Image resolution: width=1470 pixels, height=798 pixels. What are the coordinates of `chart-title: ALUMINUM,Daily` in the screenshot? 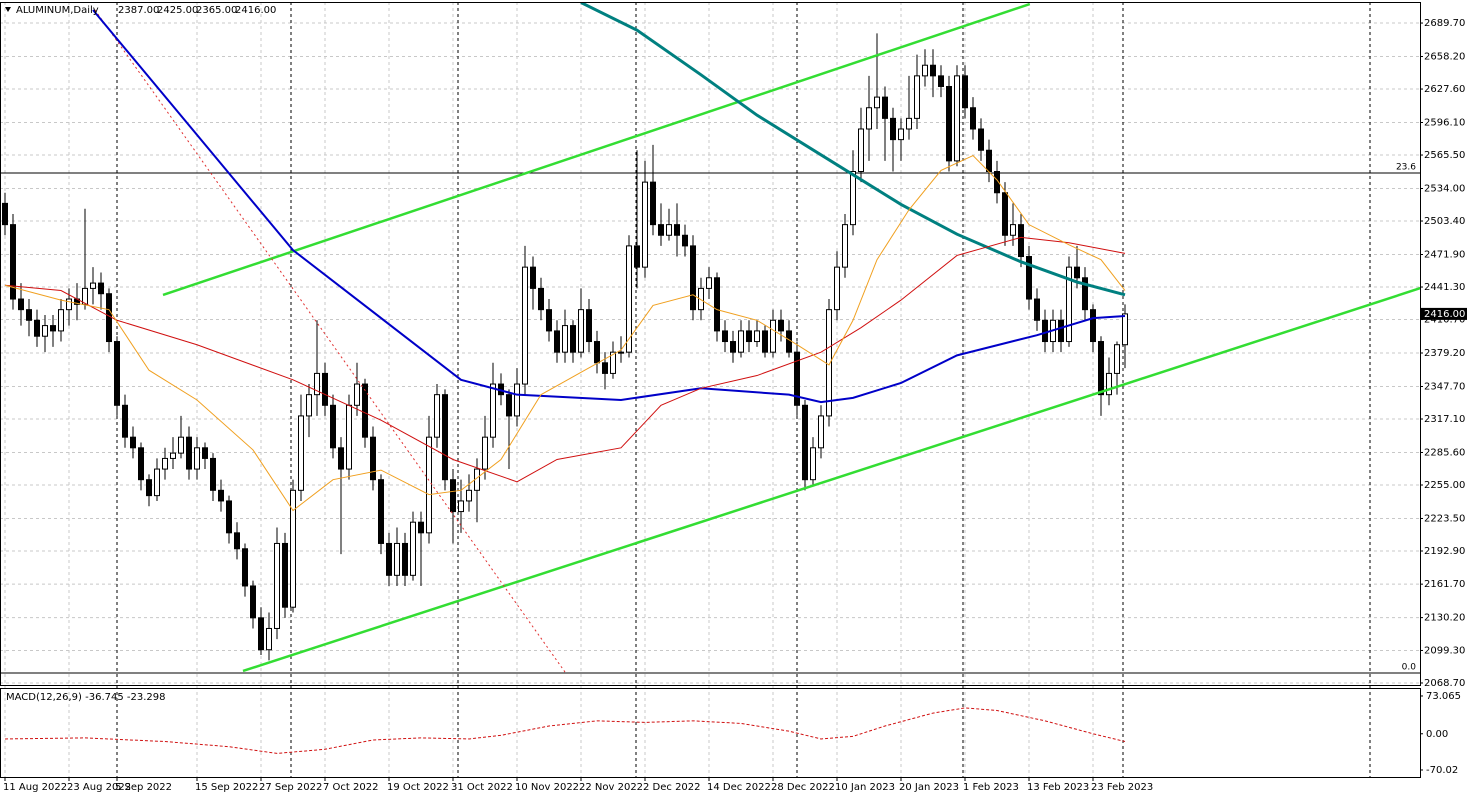 It's located at (57, 10).